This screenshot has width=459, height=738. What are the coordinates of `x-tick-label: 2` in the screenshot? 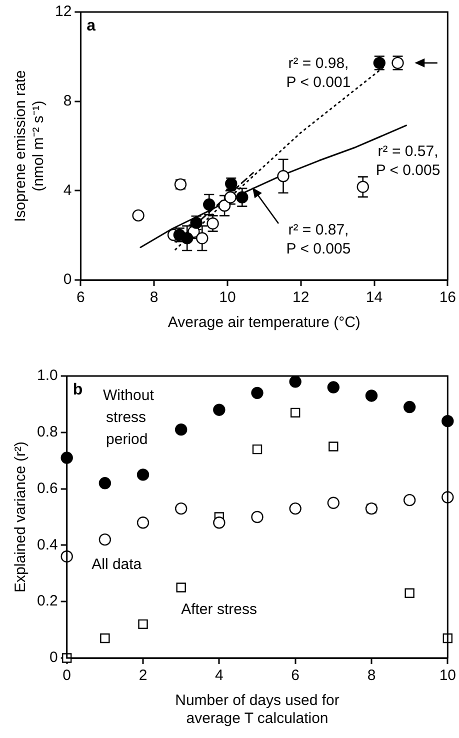 It's located at (143, 675).